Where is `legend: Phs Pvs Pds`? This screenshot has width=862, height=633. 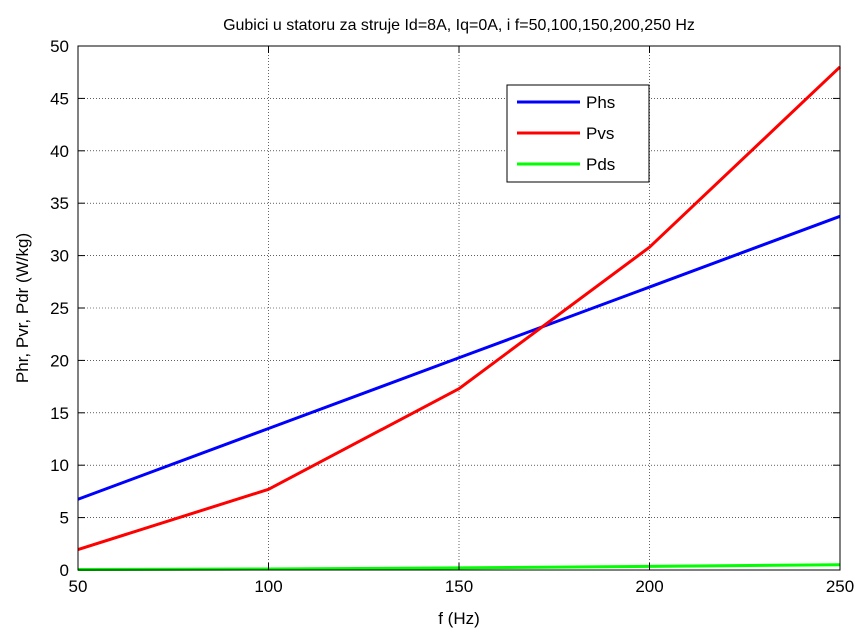
legend: Phs Pvs Pds is located at coordinates (578, 133).